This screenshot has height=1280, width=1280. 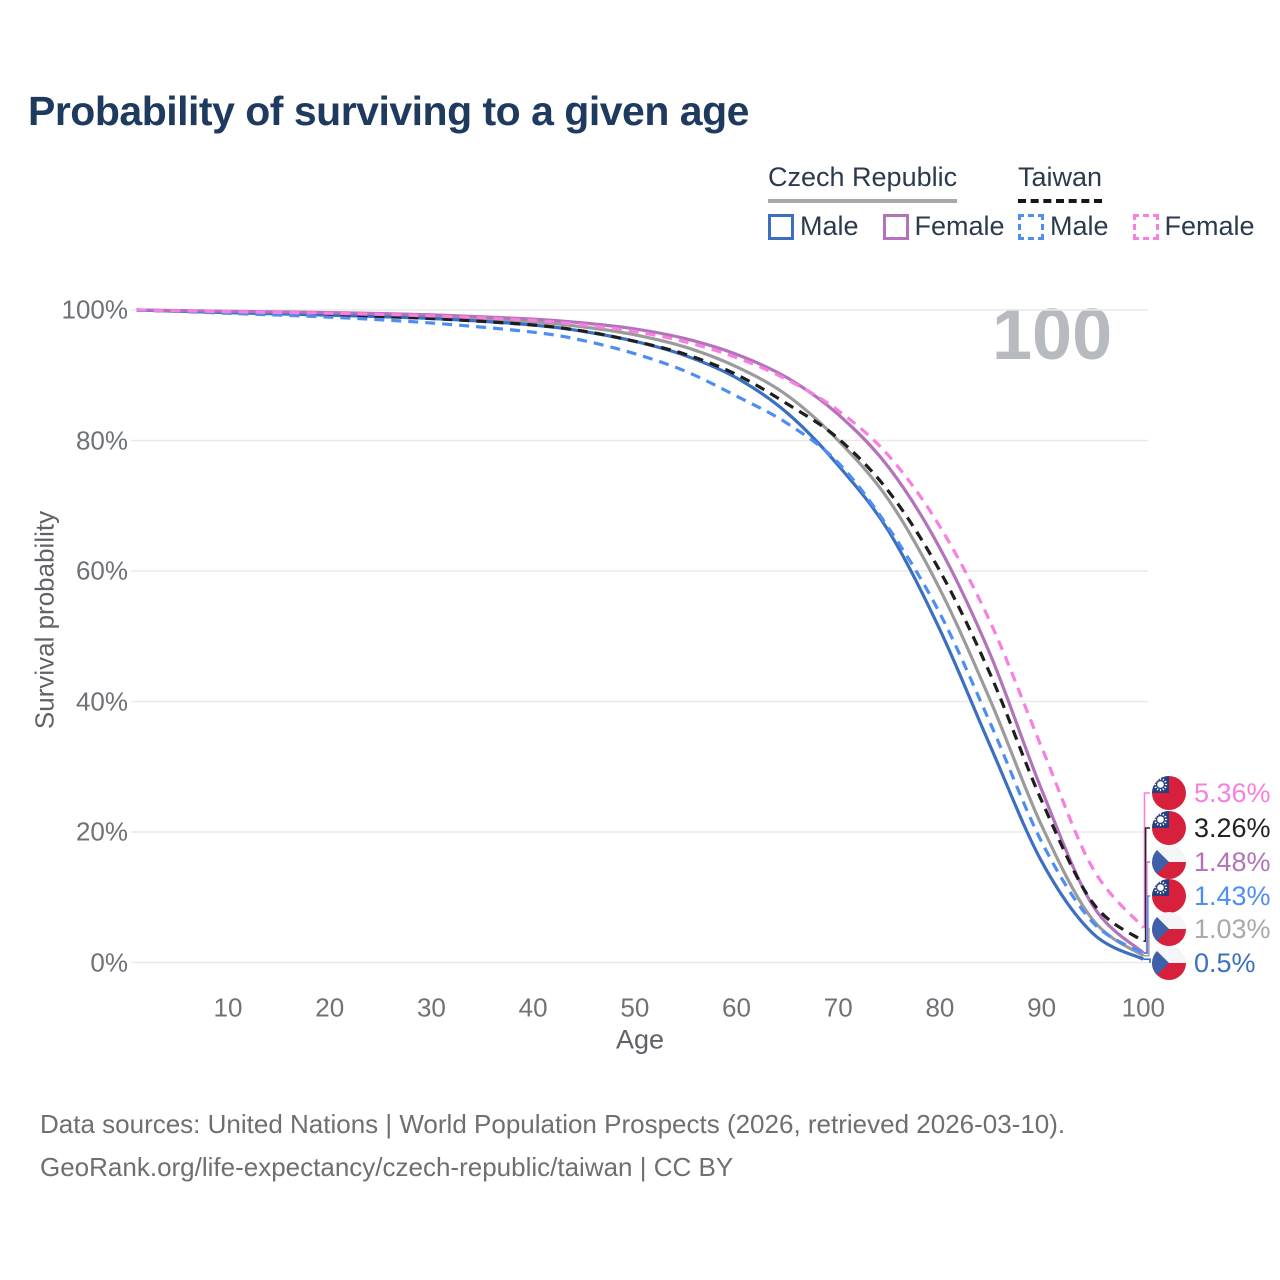 I want to click on end-label-value: 0.5%, so click(x=1225, y=962).